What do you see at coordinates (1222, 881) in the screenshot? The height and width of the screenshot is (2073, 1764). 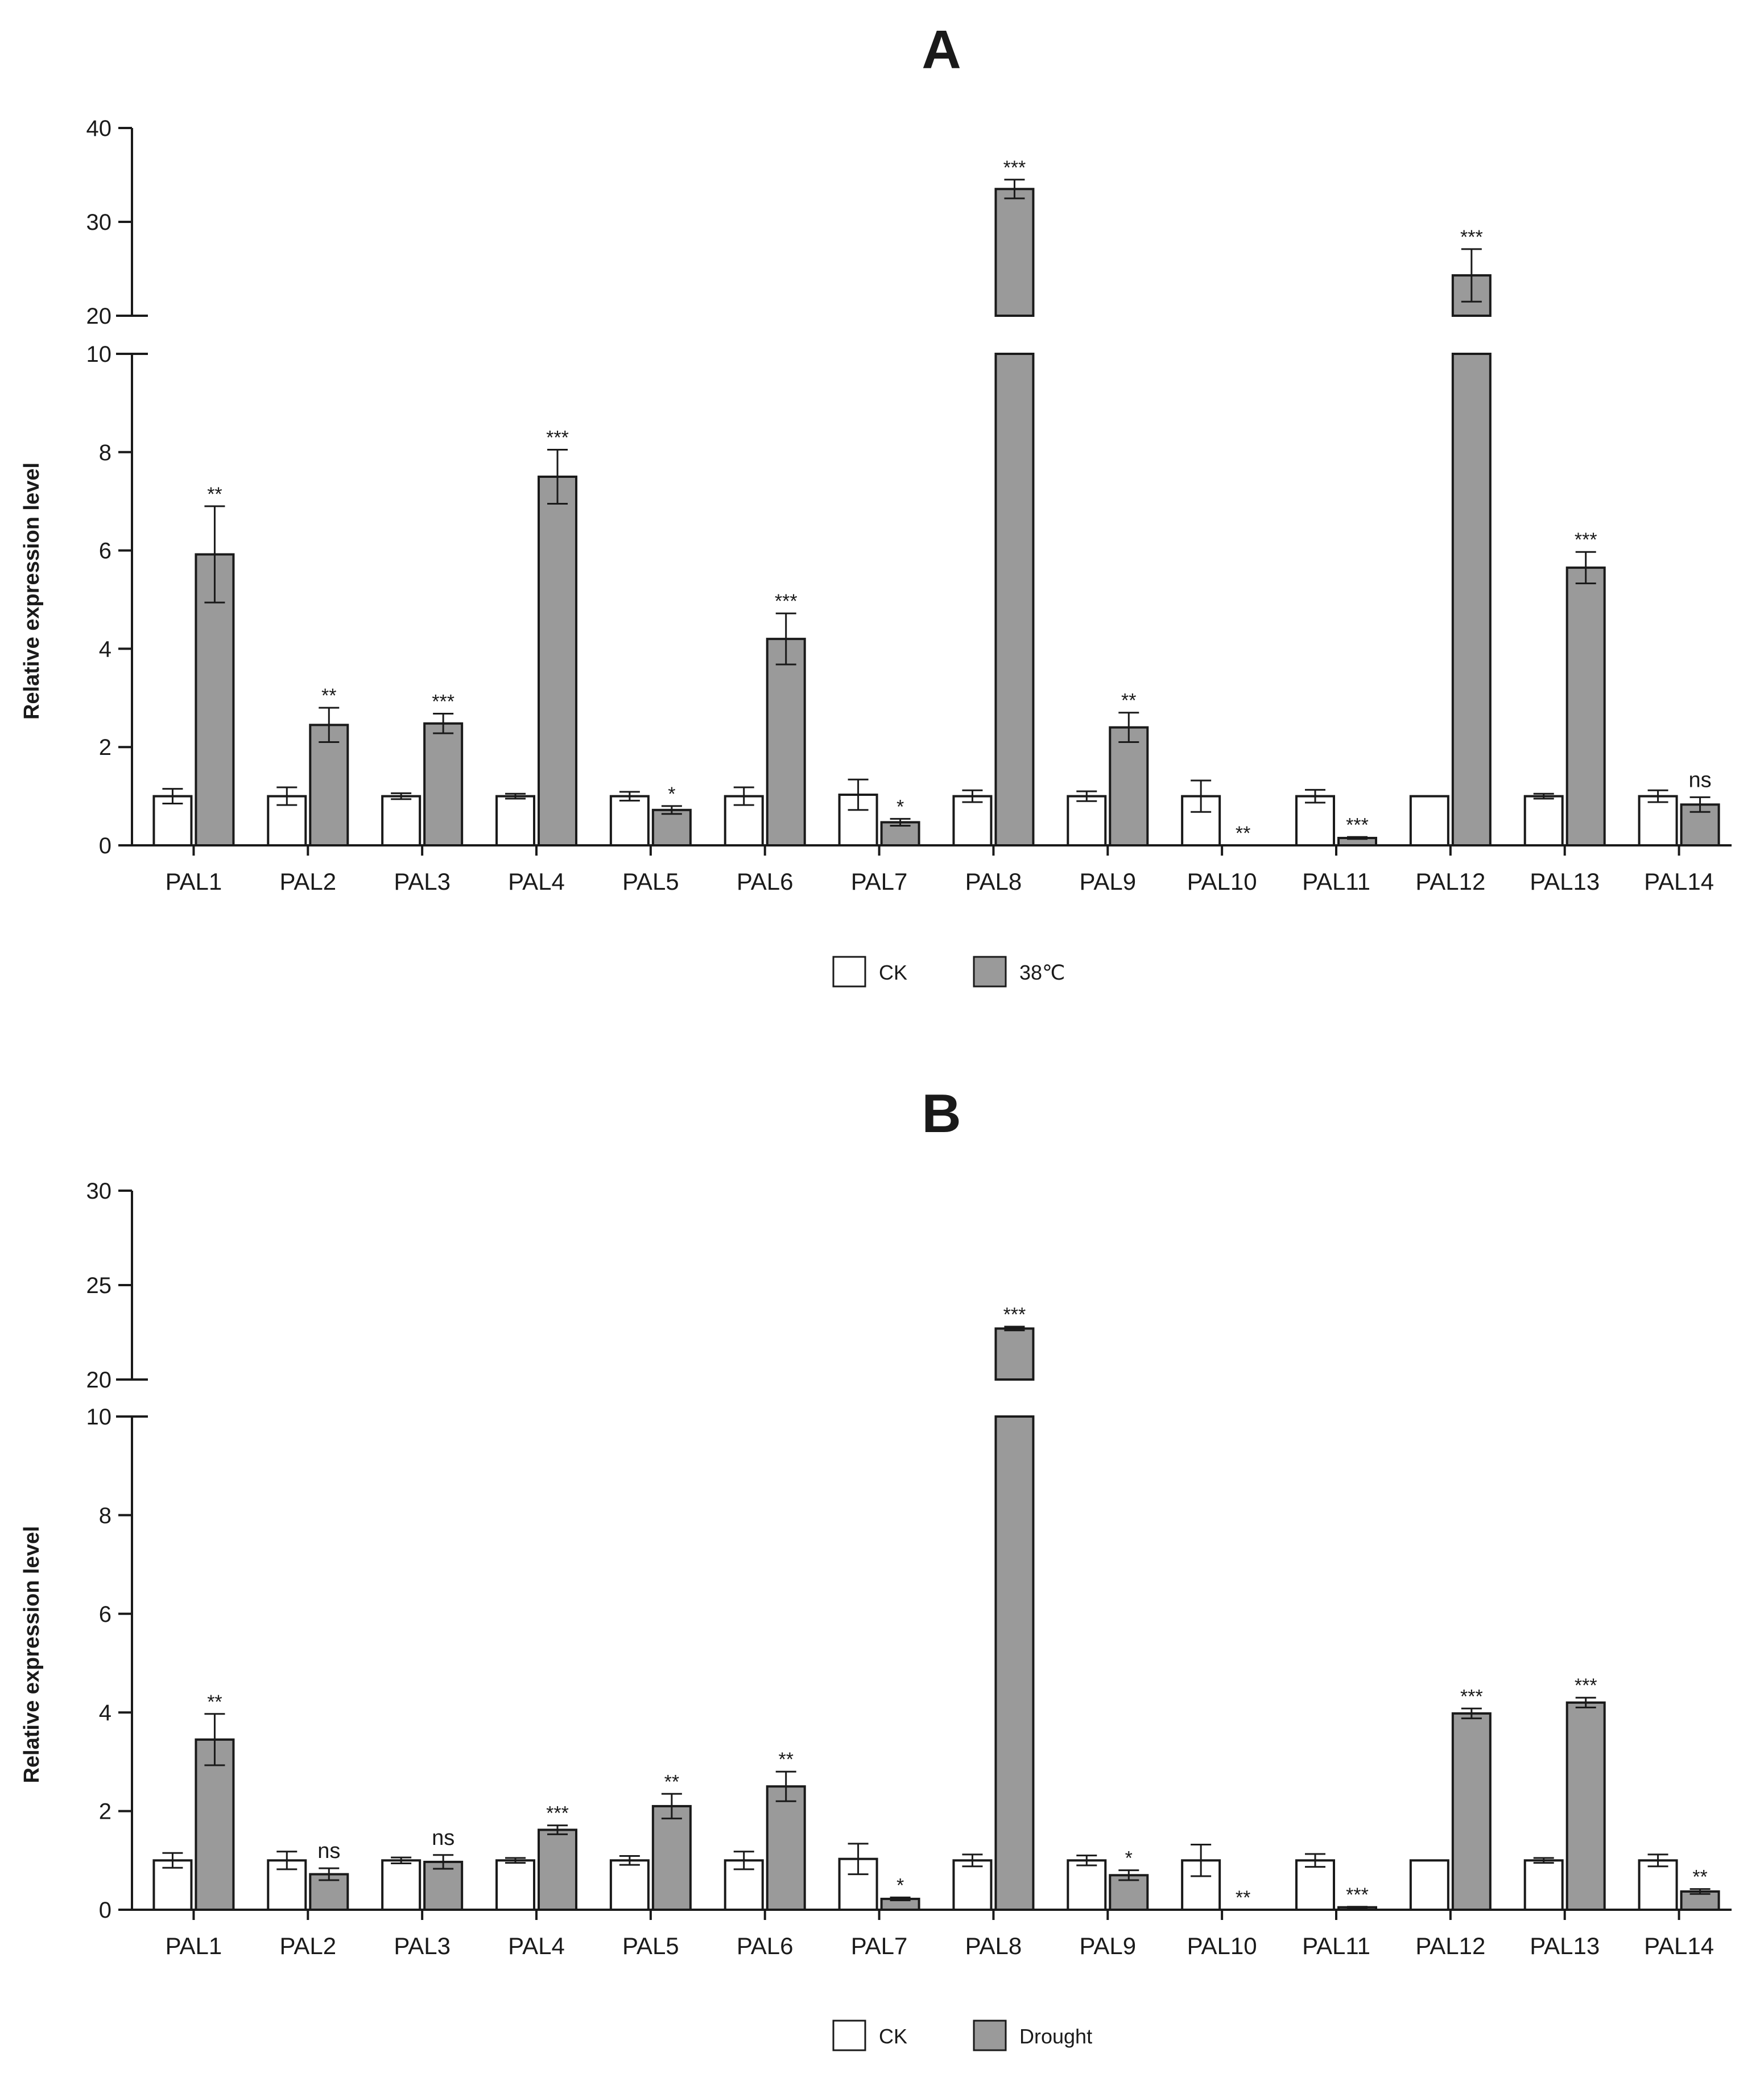 I see `x-tick-label: PAL10` at bounding box center [1222, 881].